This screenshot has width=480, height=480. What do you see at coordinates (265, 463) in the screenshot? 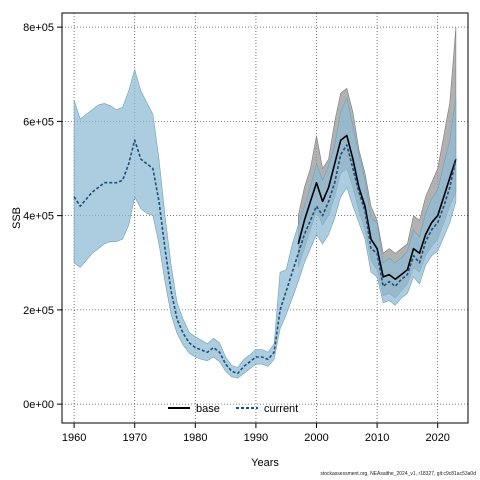
I see `x-axis-title: Years` at bounding box center [265, 463].